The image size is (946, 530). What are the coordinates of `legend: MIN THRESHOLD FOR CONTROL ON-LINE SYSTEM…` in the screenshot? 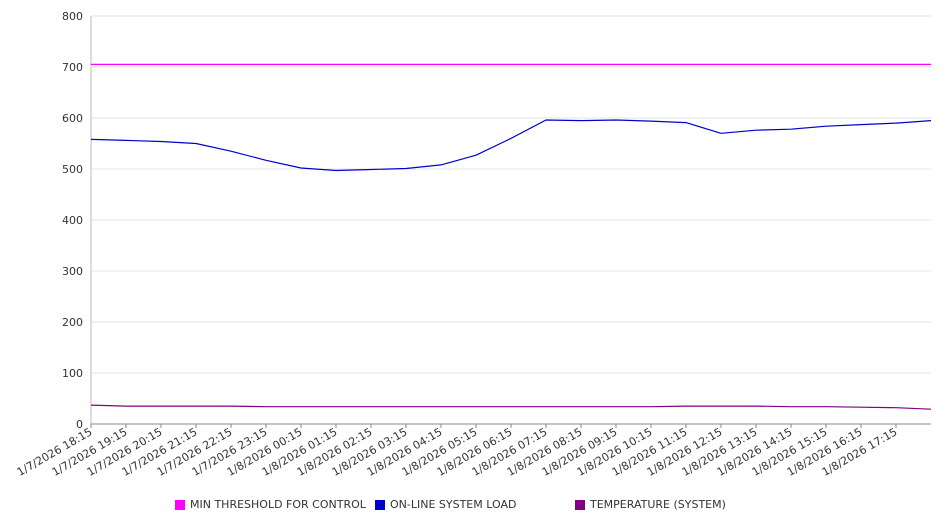 It's located at (473, 507).